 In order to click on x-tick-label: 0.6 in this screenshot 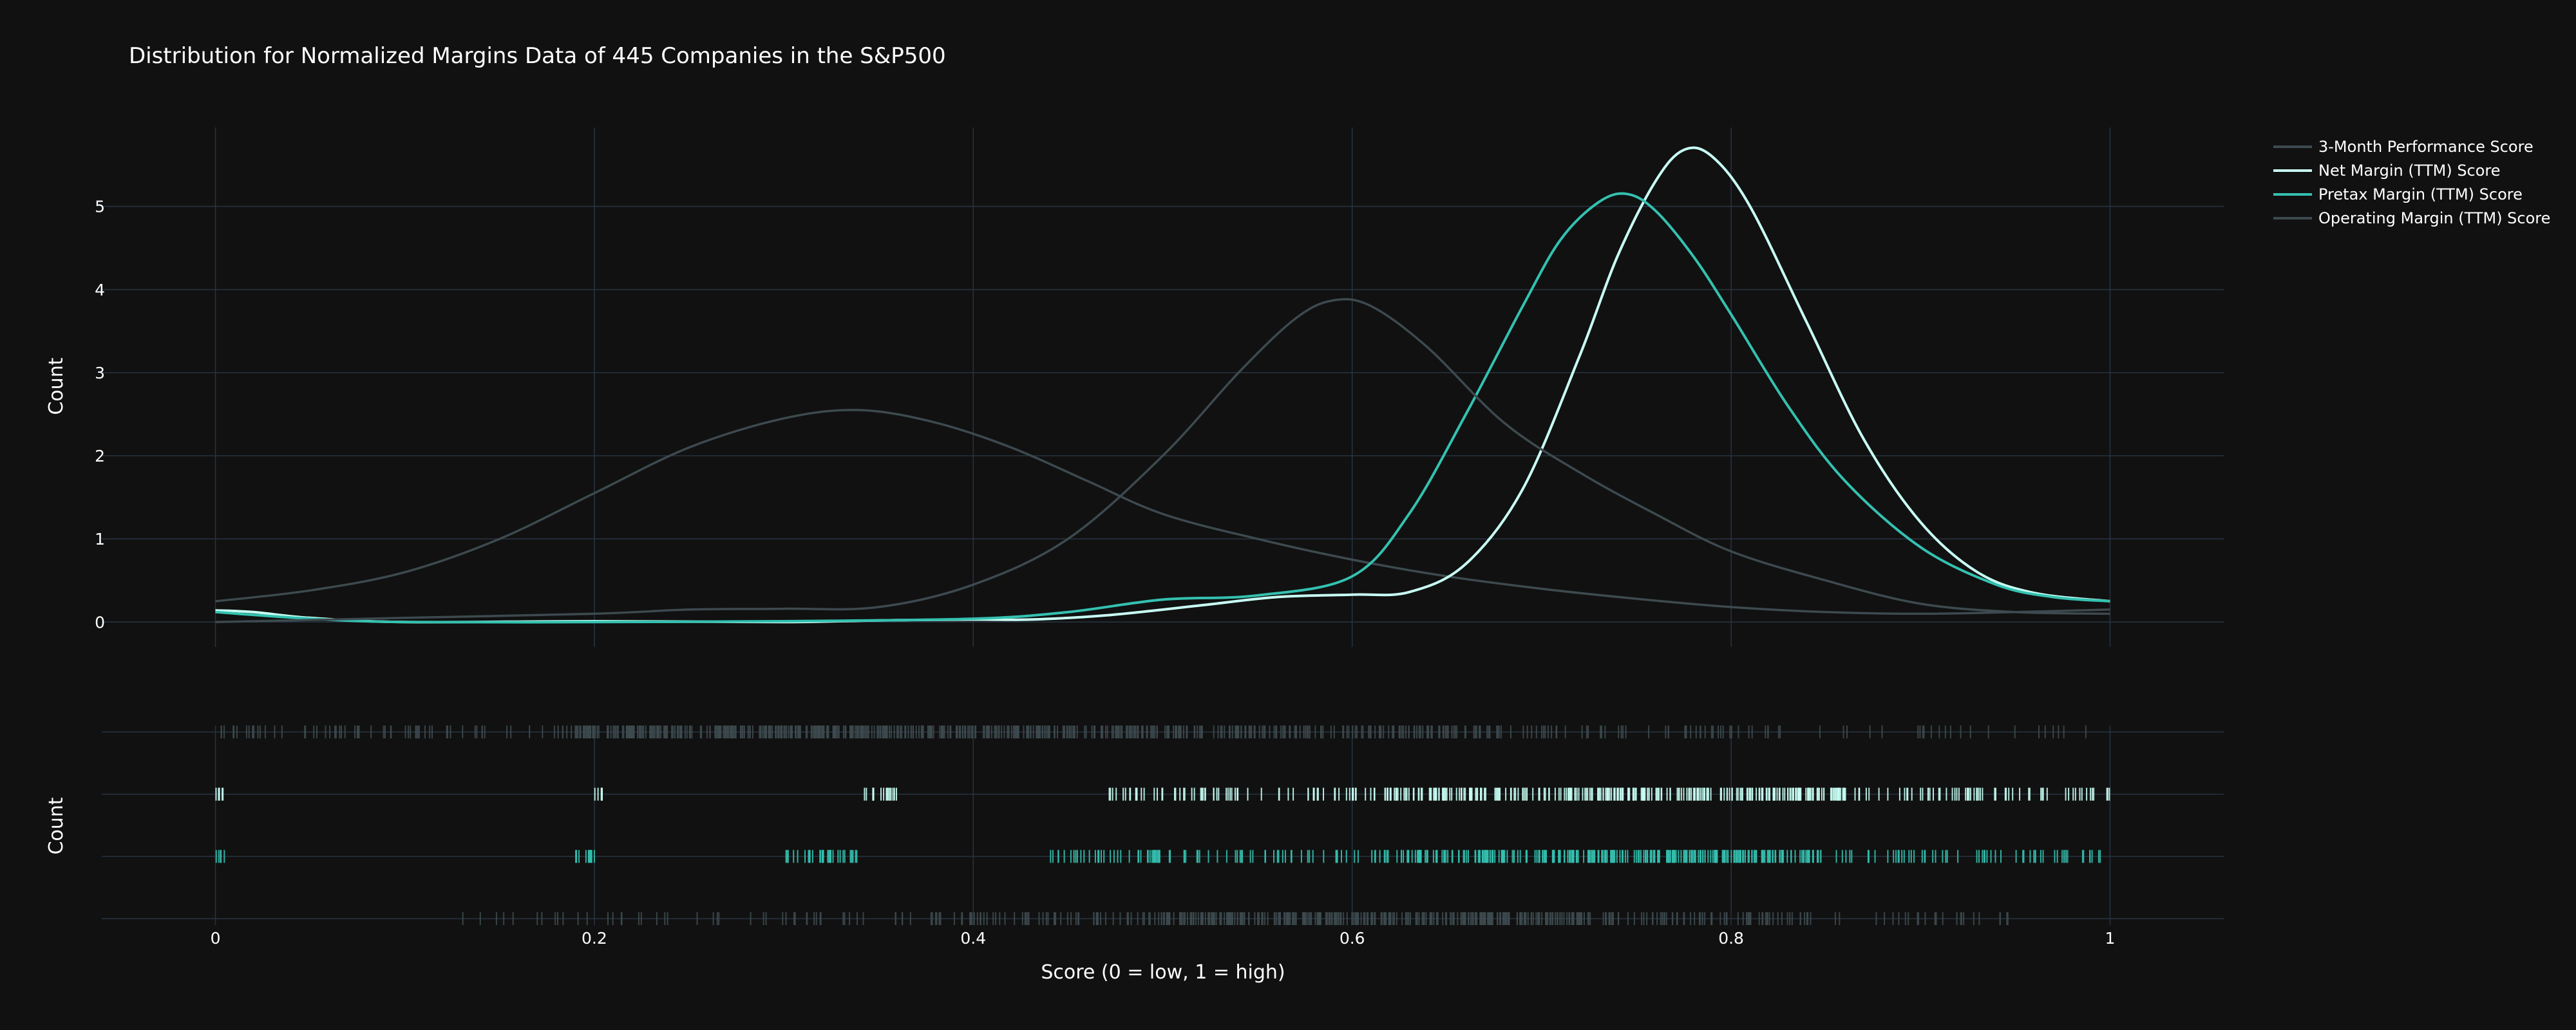, I will do `click(1352, 938)`.